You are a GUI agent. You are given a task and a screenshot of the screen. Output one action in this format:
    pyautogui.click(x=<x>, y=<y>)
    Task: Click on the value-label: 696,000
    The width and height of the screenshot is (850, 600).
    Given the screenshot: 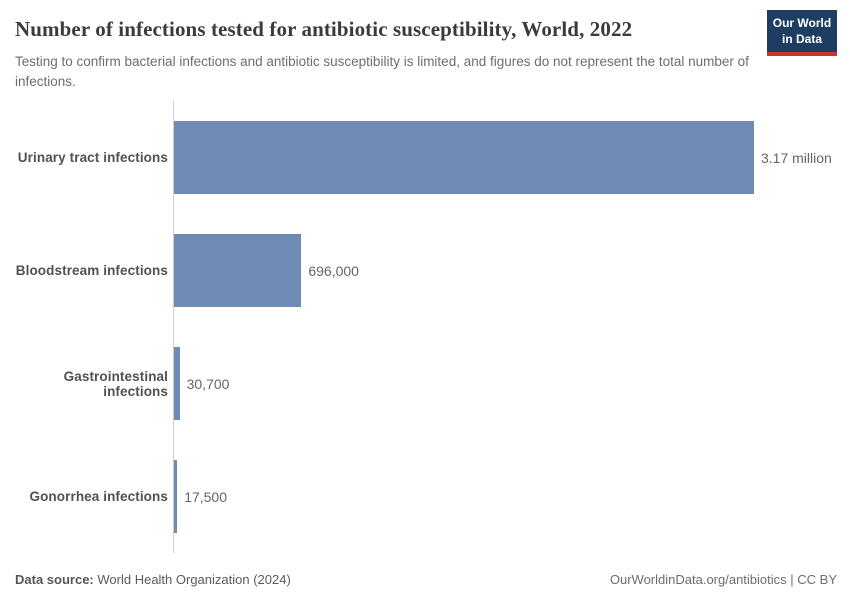 What is the action you would take?
    pyautogui.click(x=333, y=270)
    